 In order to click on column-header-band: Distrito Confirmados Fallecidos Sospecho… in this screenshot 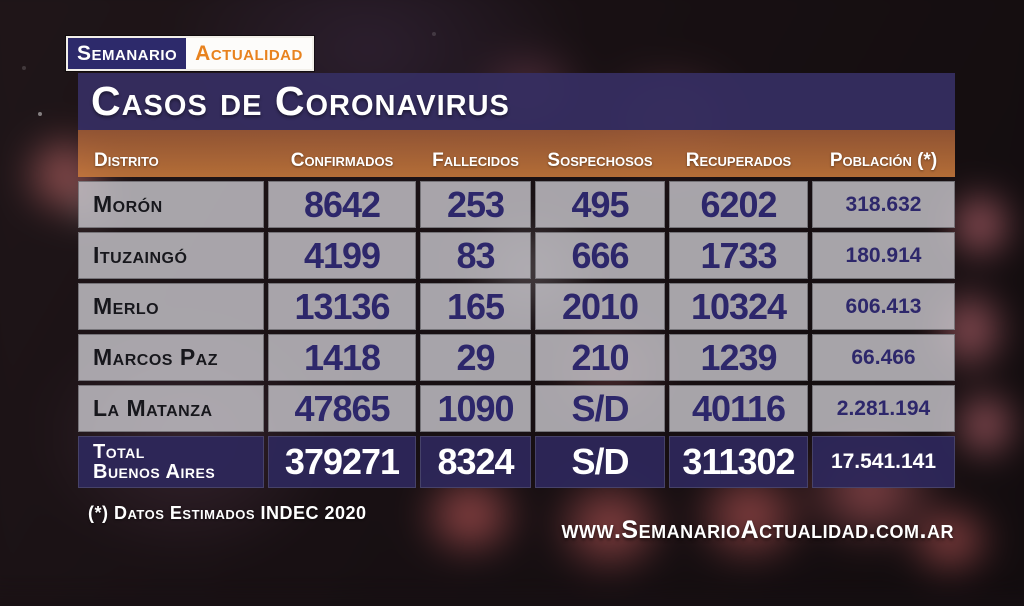, I will do `click(516, 153)`.